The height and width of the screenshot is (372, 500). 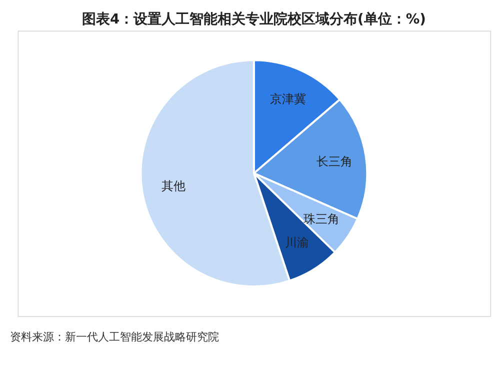 What do you see at coordinates (254, 19) in the screenshot?
I see `chart-title: 图表4：设置人工智能相关专业院校区域分布(单位：%)` at bounding box center [254, 19].